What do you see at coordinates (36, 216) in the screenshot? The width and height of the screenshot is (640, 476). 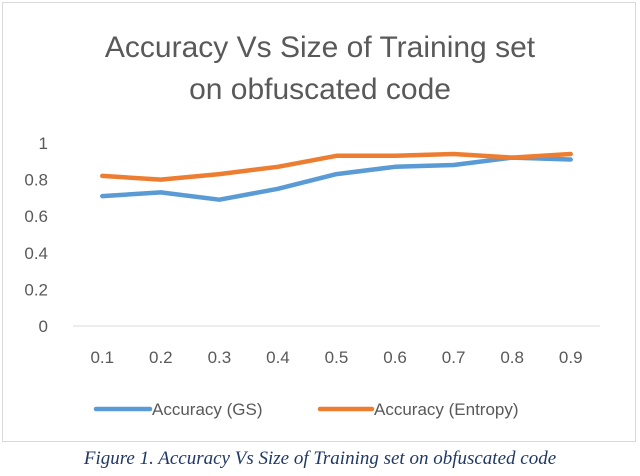 I see `y-tick-label: 0.6` at bounding box center [36, 216].